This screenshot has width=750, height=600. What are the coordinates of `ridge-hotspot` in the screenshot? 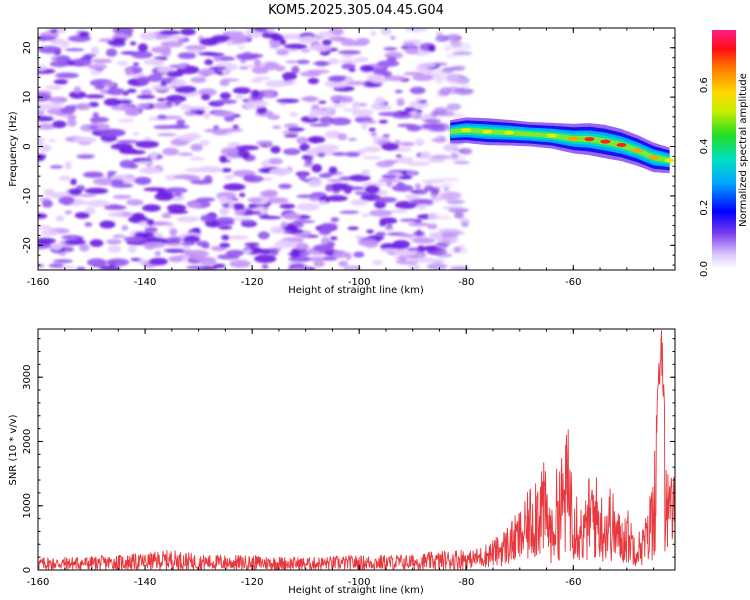 It's located at (605, 141).